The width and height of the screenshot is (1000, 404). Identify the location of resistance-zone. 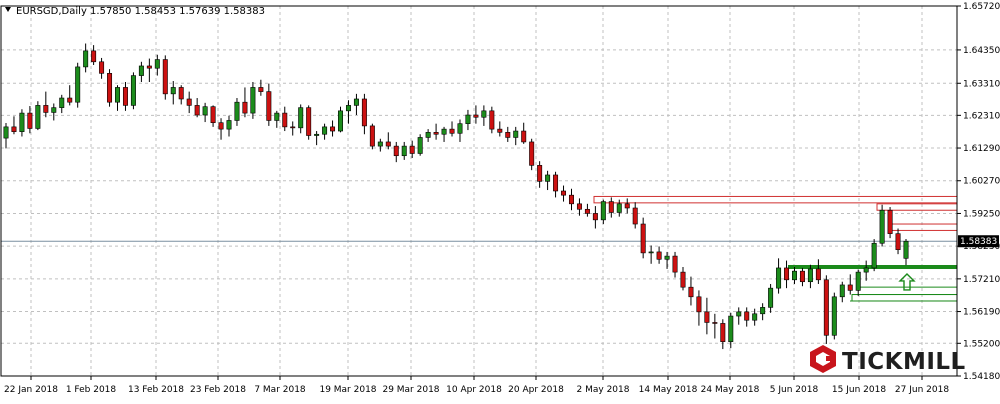
(917, 207).